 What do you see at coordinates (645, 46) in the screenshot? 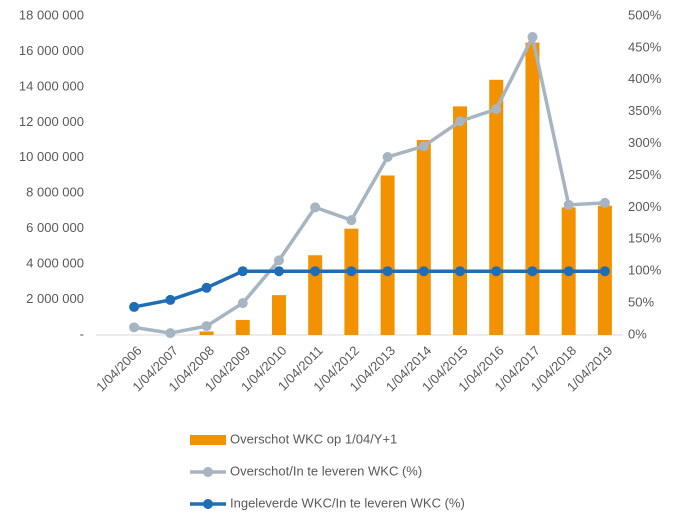
I see `y2-tick-label: 450%` at bounding box center [645, 46].